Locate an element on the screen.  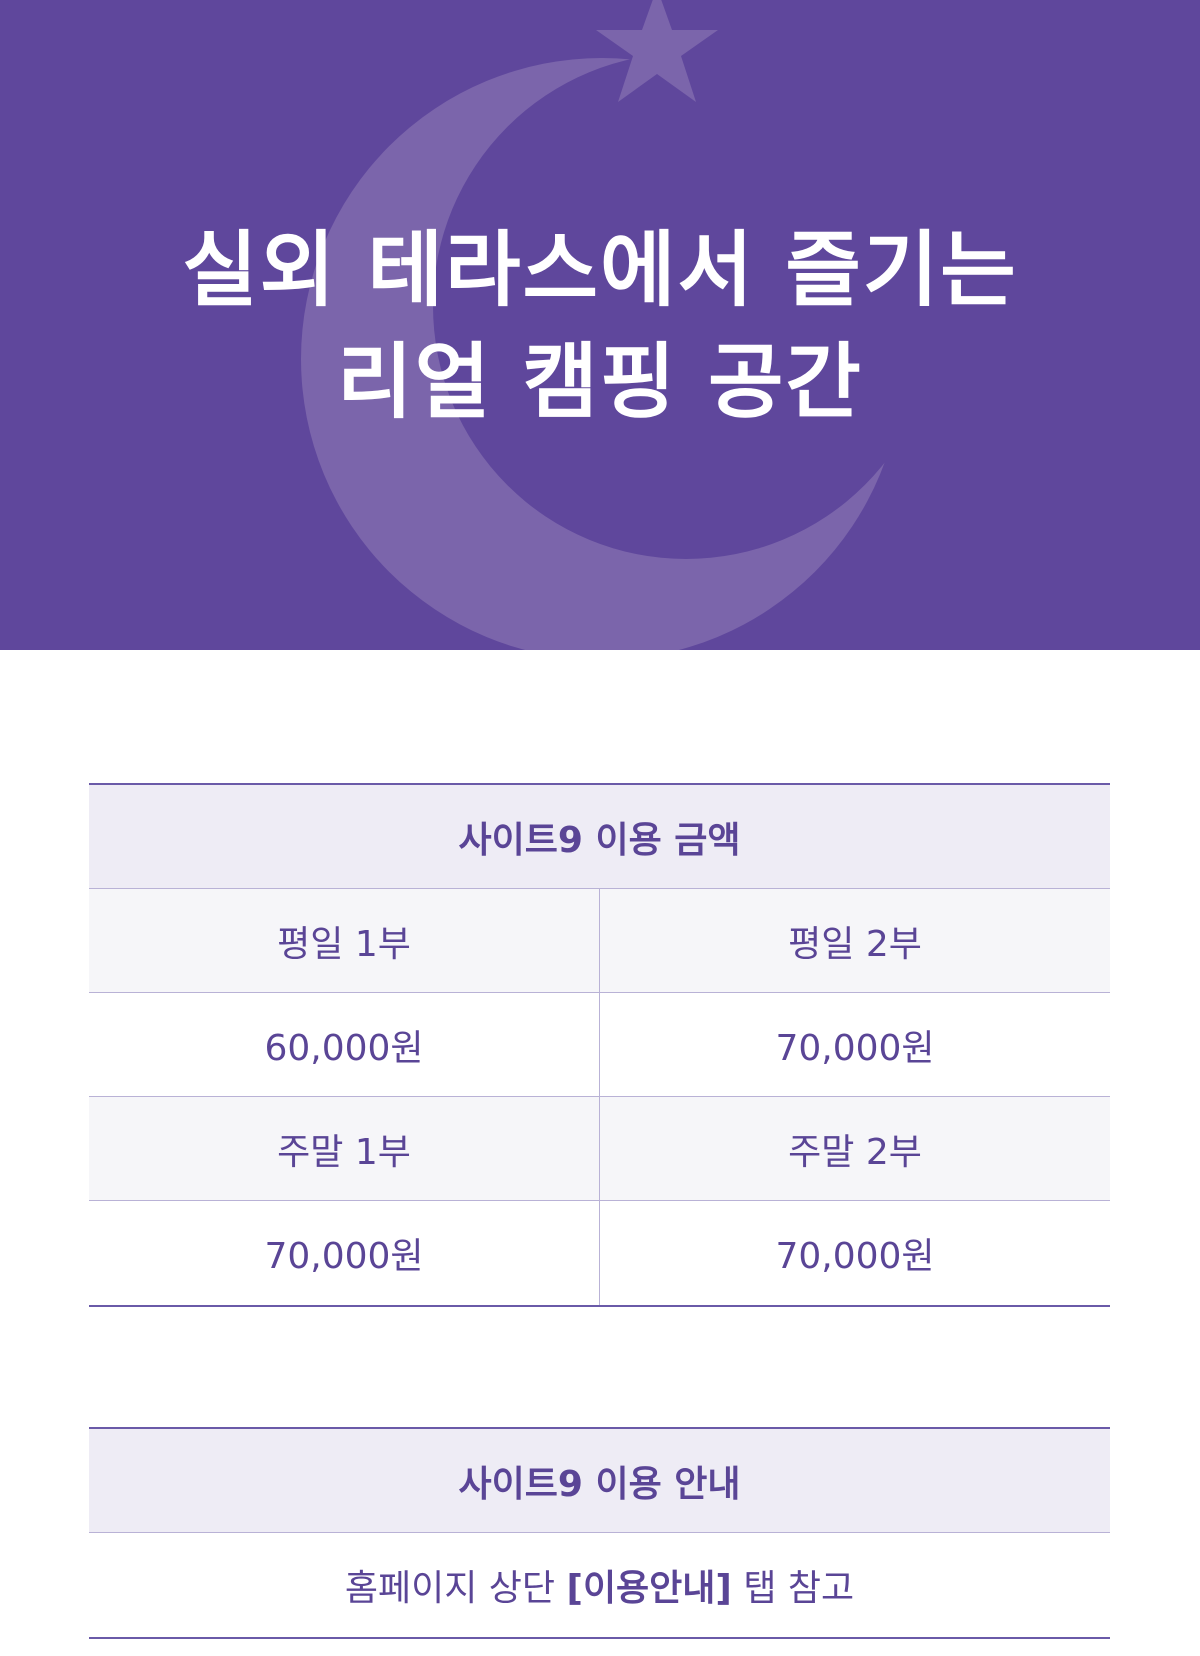
table-header: 사이트9 이용 금액 is located at coordinates (599, 840).